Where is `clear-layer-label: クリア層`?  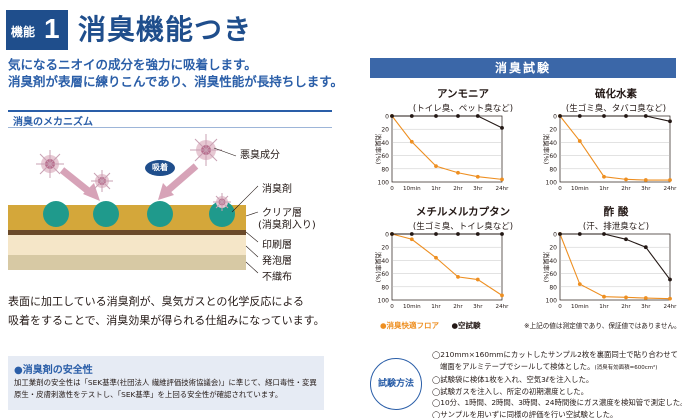
clear-layer-label: クリア層 is located at coordinates (282, 213).